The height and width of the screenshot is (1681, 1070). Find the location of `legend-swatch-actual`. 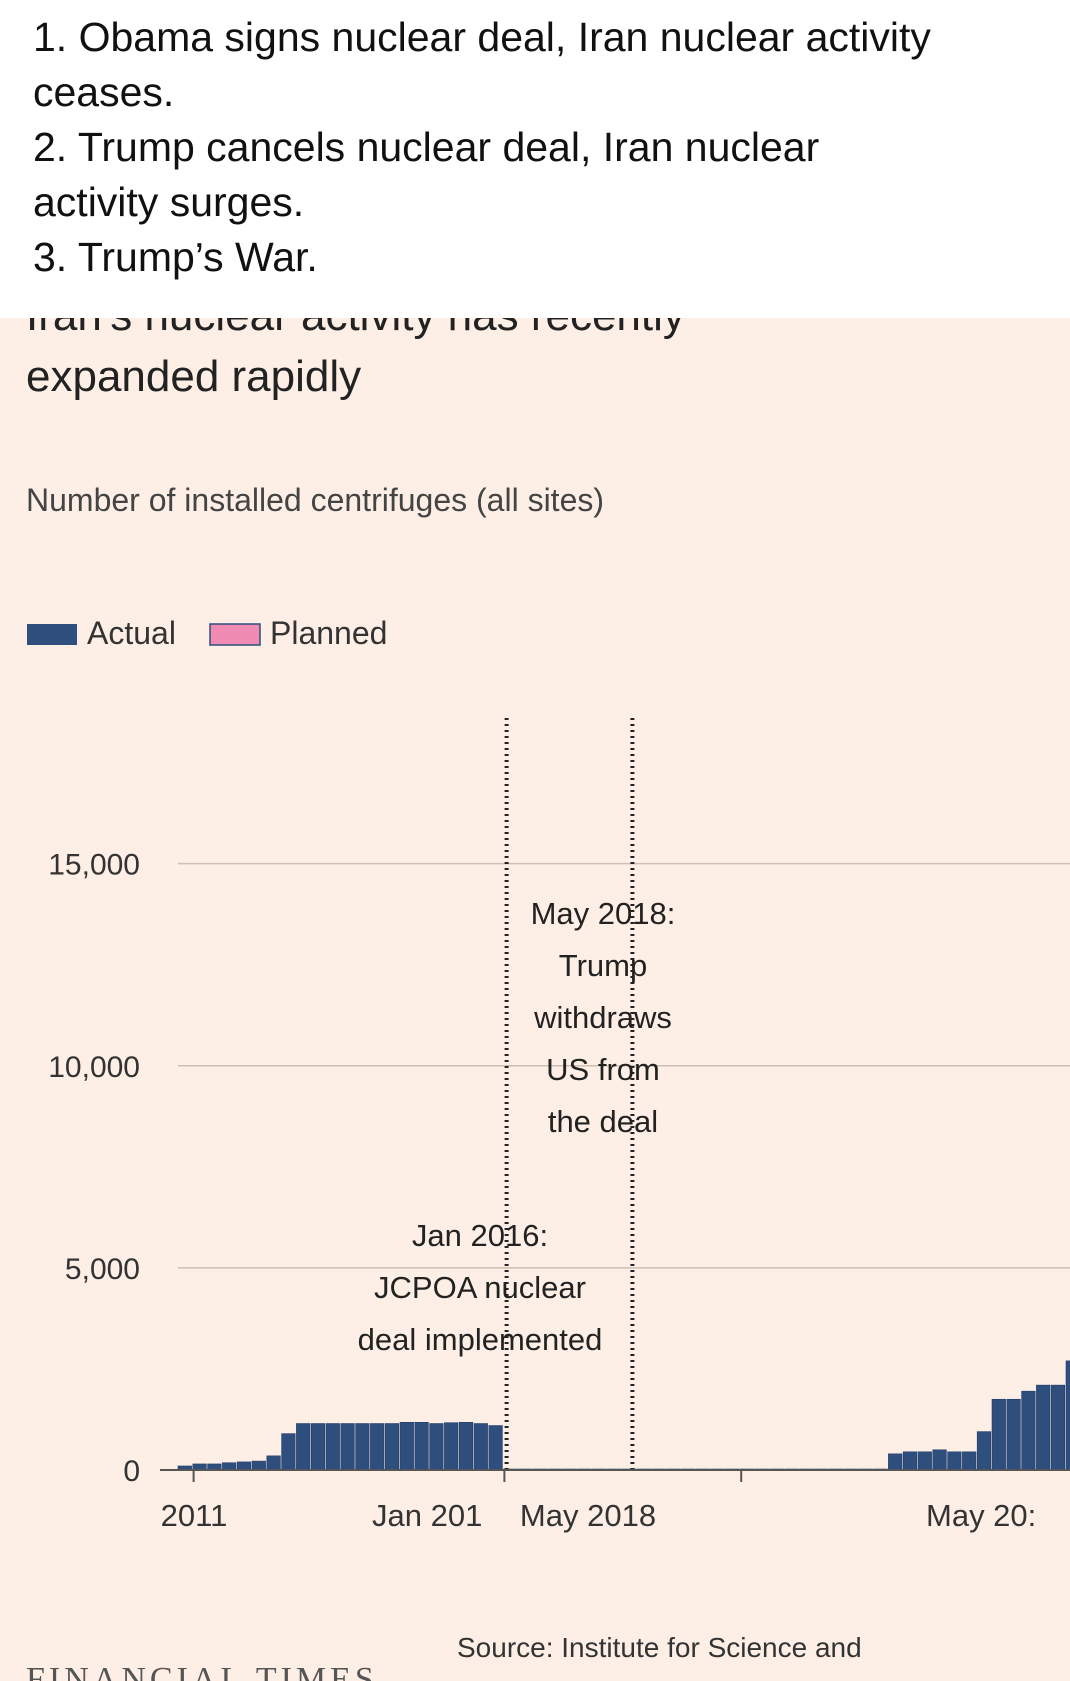

legend-swatch-actual is located at coordinates (52, 634).